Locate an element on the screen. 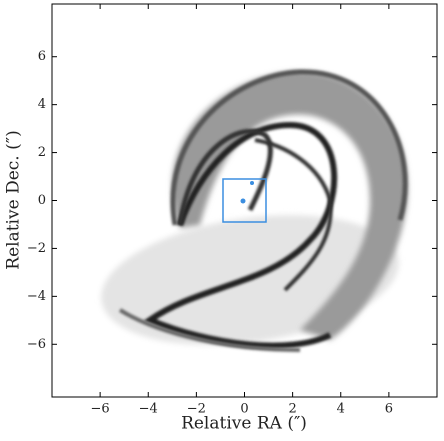  source-box is located at coordinates (244, 200).